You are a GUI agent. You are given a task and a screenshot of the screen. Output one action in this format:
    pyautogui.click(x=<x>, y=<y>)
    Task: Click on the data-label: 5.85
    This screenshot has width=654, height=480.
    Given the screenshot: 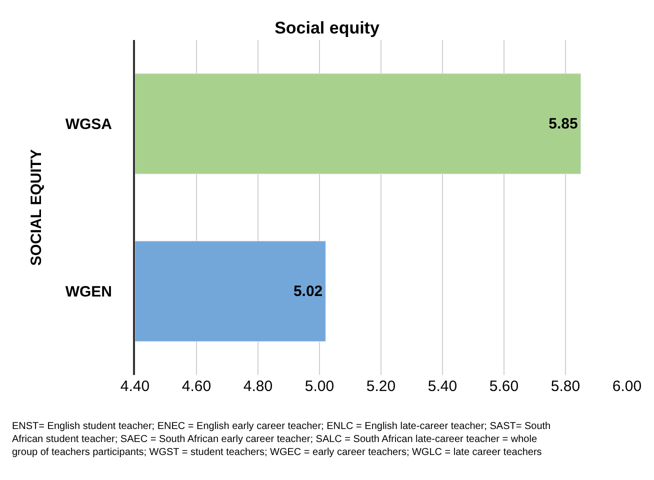 What is the action you would take?
    pyautogui.click(x=563, y=123)
    